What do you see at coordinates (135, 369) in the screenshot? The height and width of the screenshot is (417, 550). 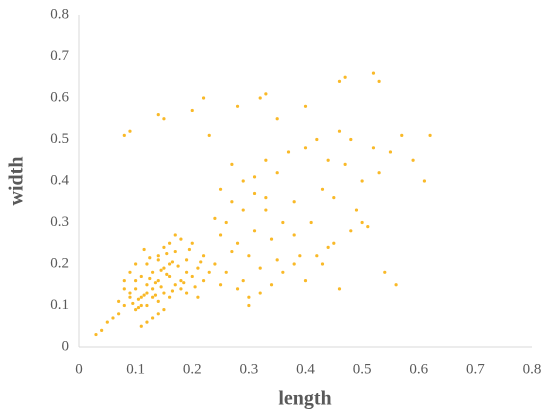 I see `x-tick-label: 0.1` at bounding box center [135, 369].